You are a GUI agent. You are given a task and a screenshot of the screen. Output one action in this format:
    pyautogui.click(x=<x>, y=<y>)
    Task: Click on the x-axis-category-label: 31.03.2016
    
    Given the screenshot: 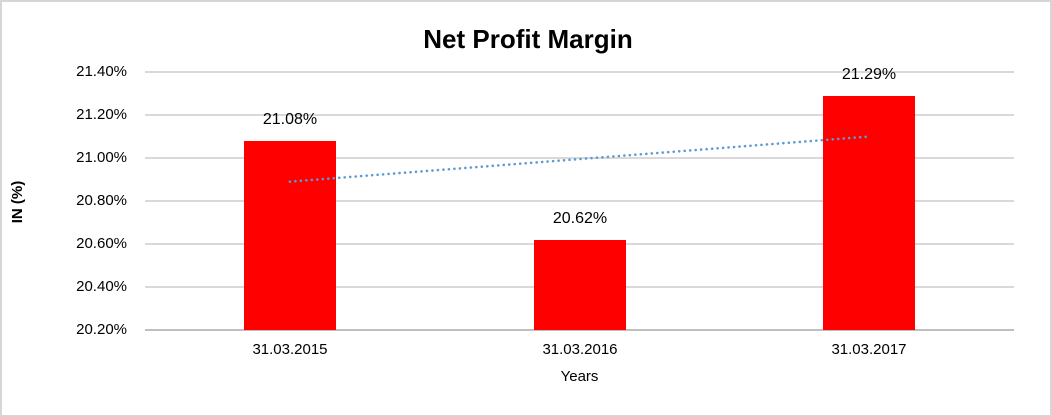 What is the action you would take?
    pyautogui.click(x=580, y=349)
    